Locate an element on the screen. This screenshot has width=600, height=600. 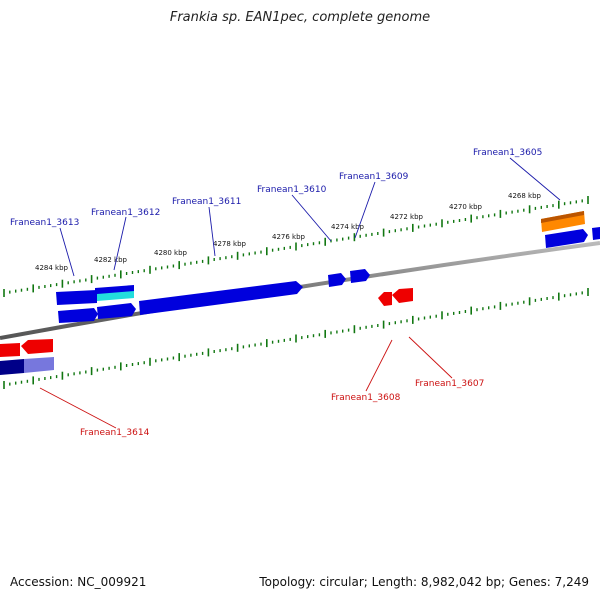
gene-label-3610: Franean1_3610 is located at coordinates (292, 190).